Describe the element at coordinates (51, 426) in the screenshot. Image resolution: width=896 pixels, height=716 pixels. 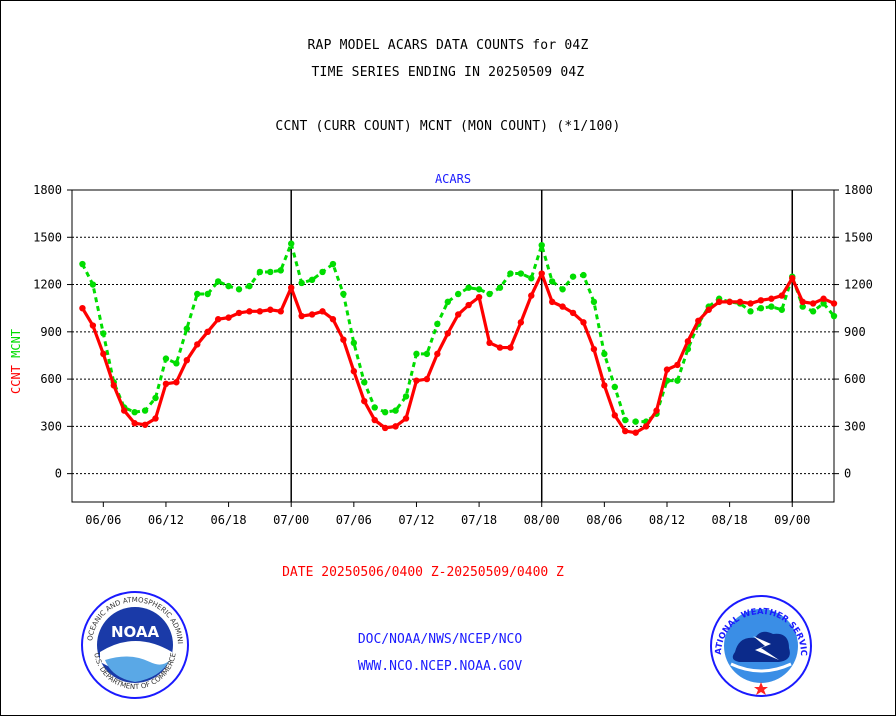
I see `y-tick-label-left: 300` at that location.